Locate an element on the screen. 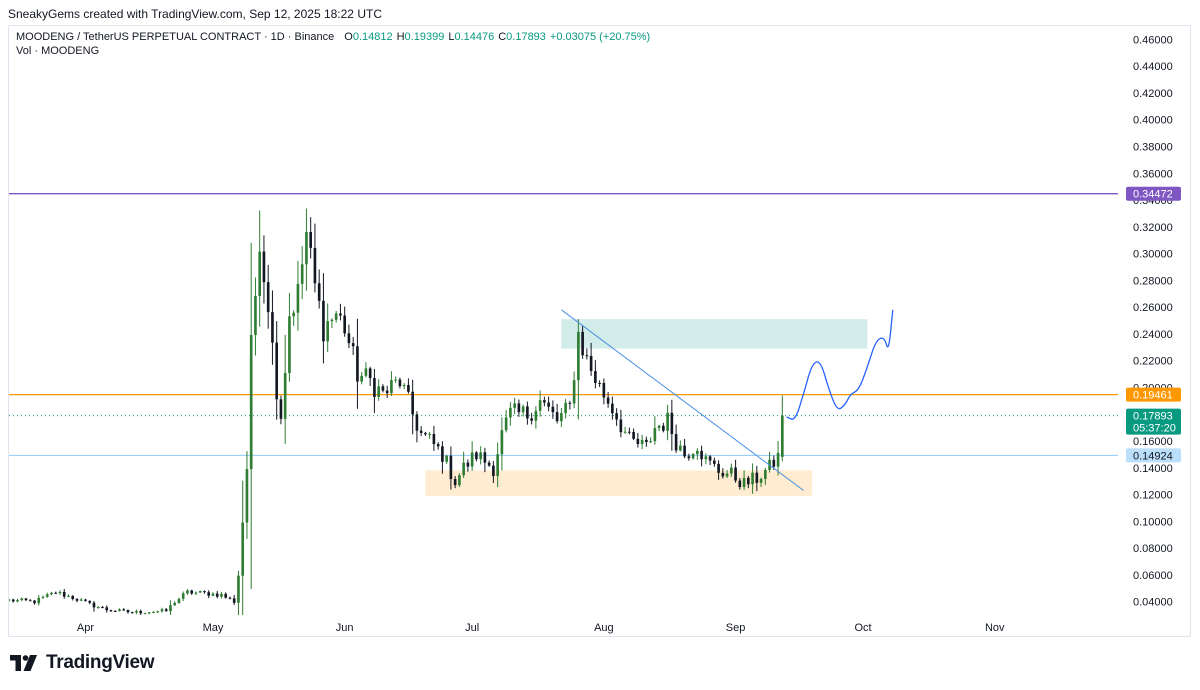 The height and width of the screenshot is (690, 1200). downtrend-line is located at coordinates (682, 400).